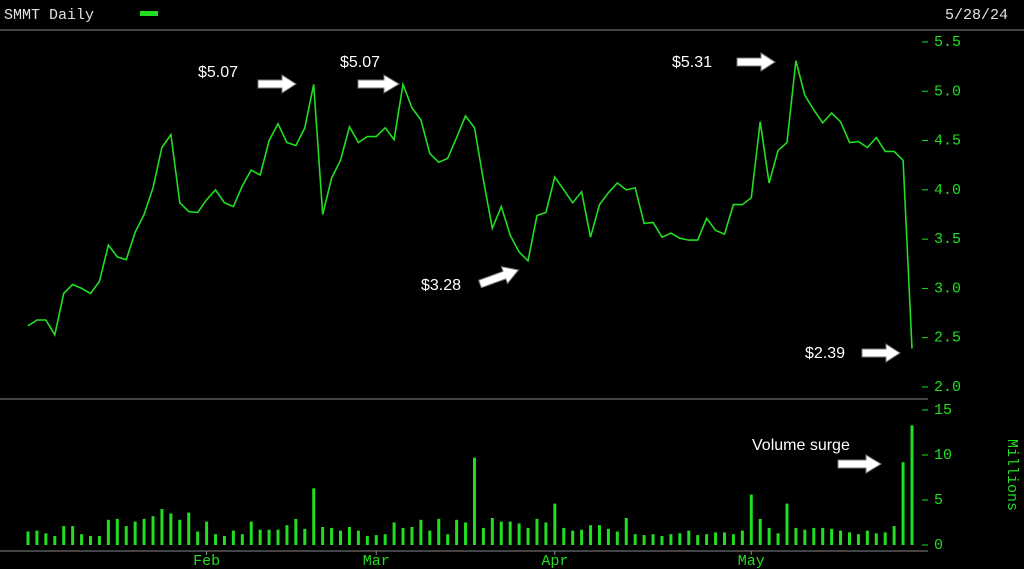  I want to click on y-tick-label: 0, so click(938, 545).